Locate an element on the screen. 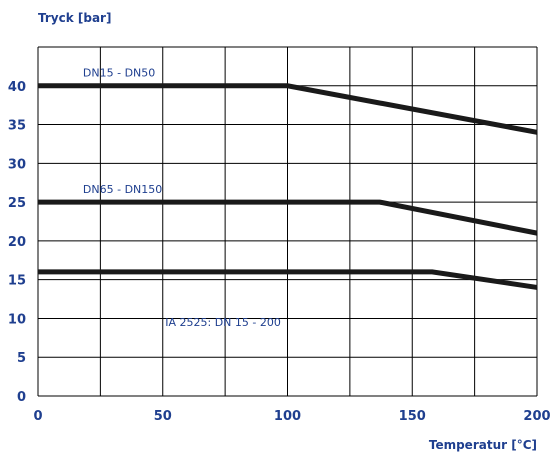 The image size is (555, 454). series-annotation-1: DN15 - DN50 is located at coordinates (119, 72).